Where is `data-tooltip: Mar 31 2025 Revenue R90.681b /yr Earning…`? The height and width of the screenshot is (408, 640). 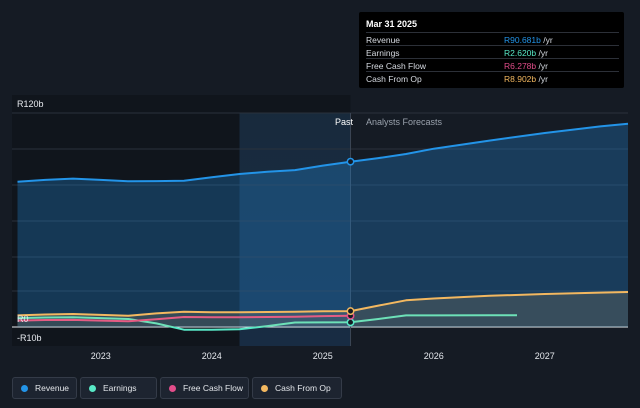 data-tooltip: Mar 31 2025 Revenue R90.681b /yr Earning… is located at coordinates (491, 50).